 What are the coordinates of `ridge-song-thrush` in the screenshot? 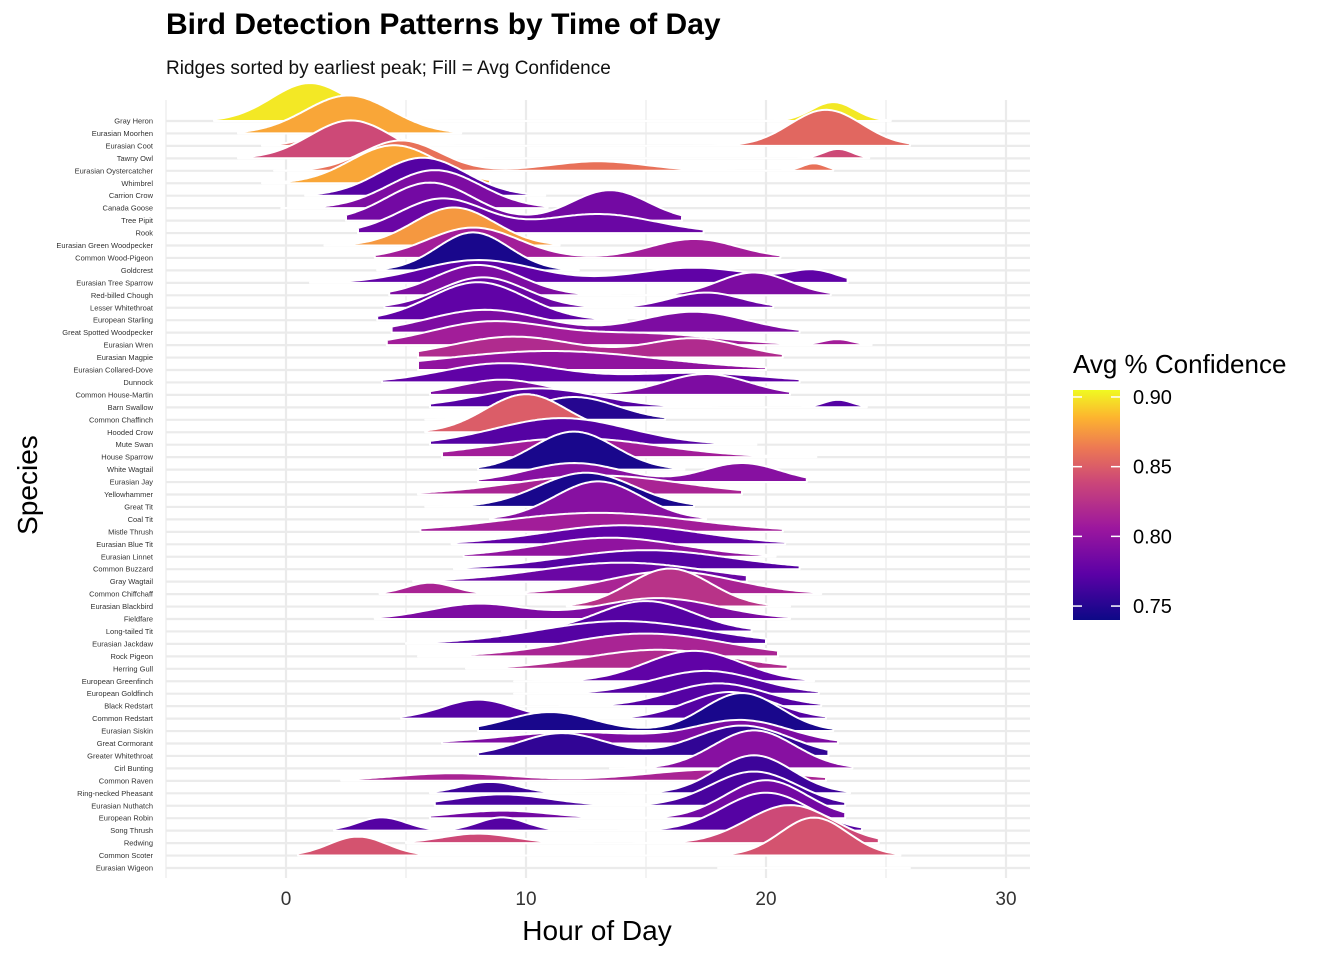 It's located at (598, 811).